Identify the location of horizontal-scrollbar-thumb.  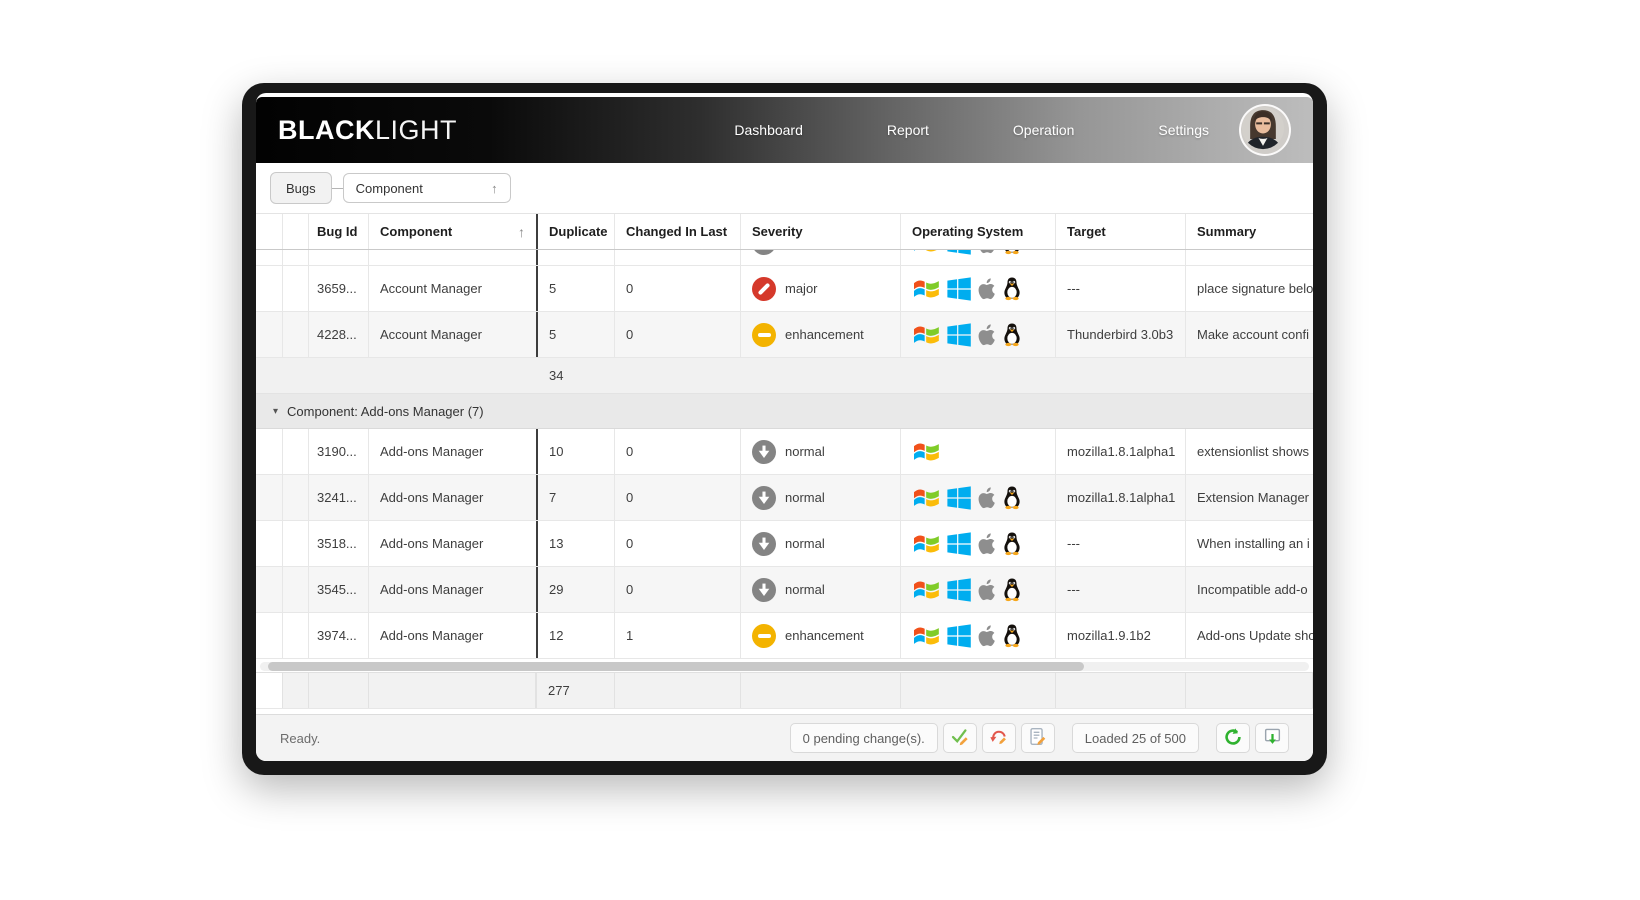
(676, 666).